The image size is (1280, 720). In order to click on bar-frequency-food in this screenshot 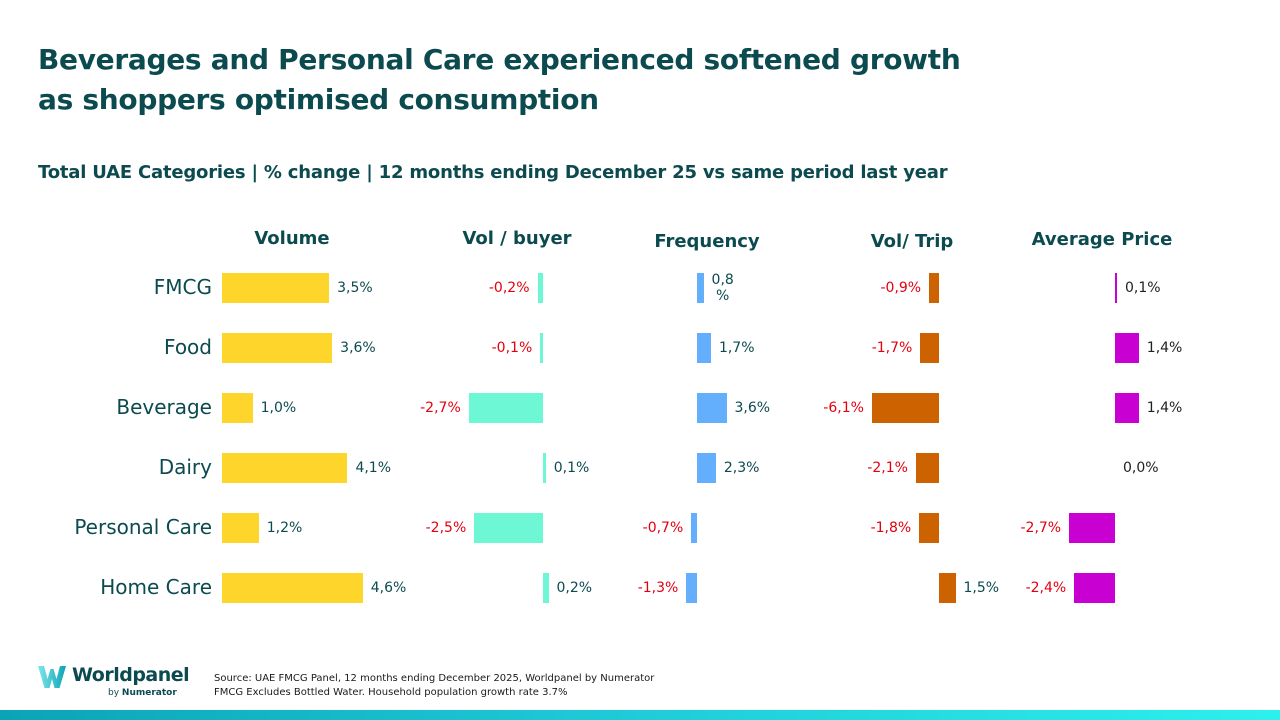, I will do `click(704, 348)`.